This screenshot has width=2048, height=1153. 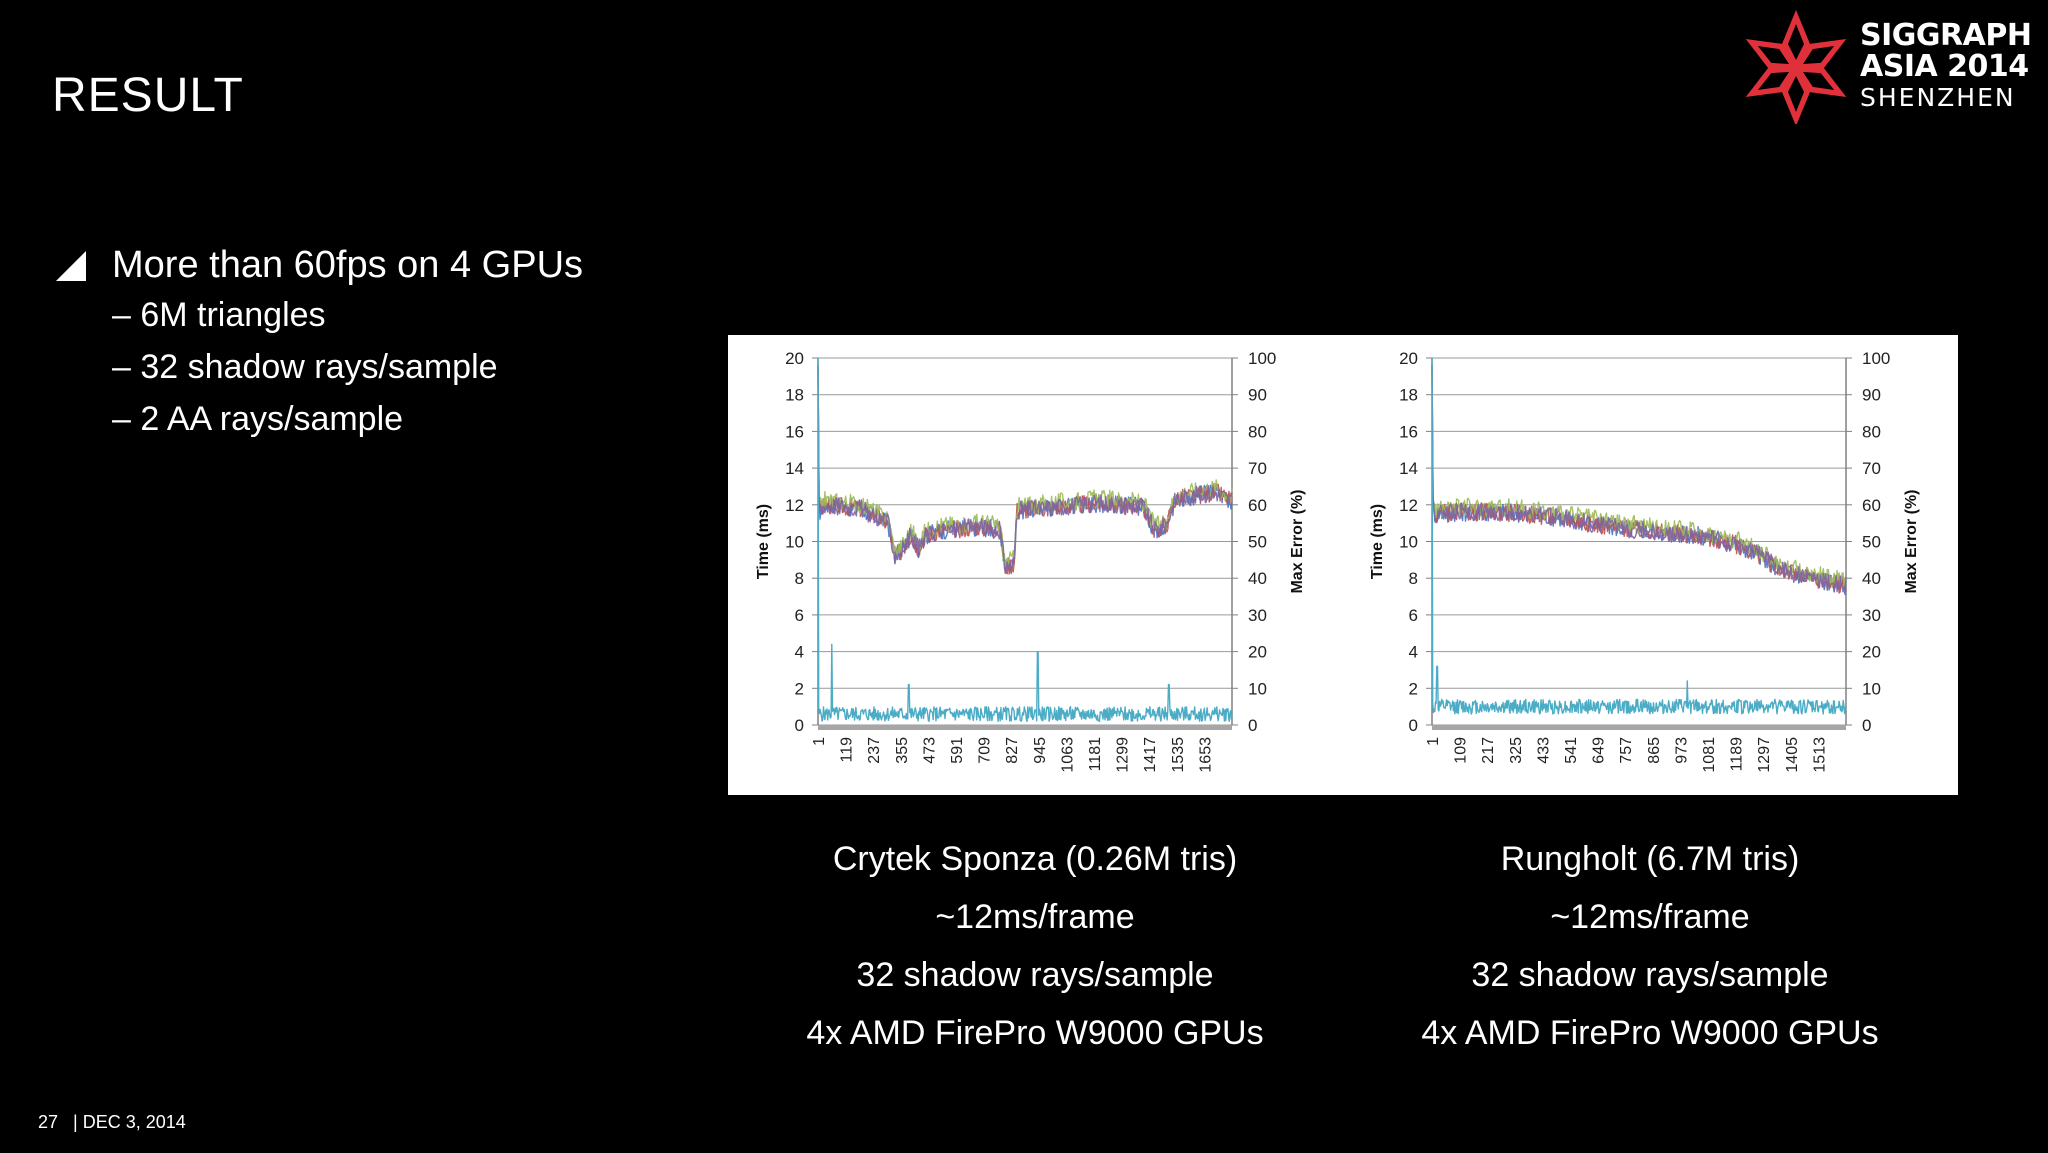 I want to click on x-tick-label: 1189, so click(x=1737, y=754).